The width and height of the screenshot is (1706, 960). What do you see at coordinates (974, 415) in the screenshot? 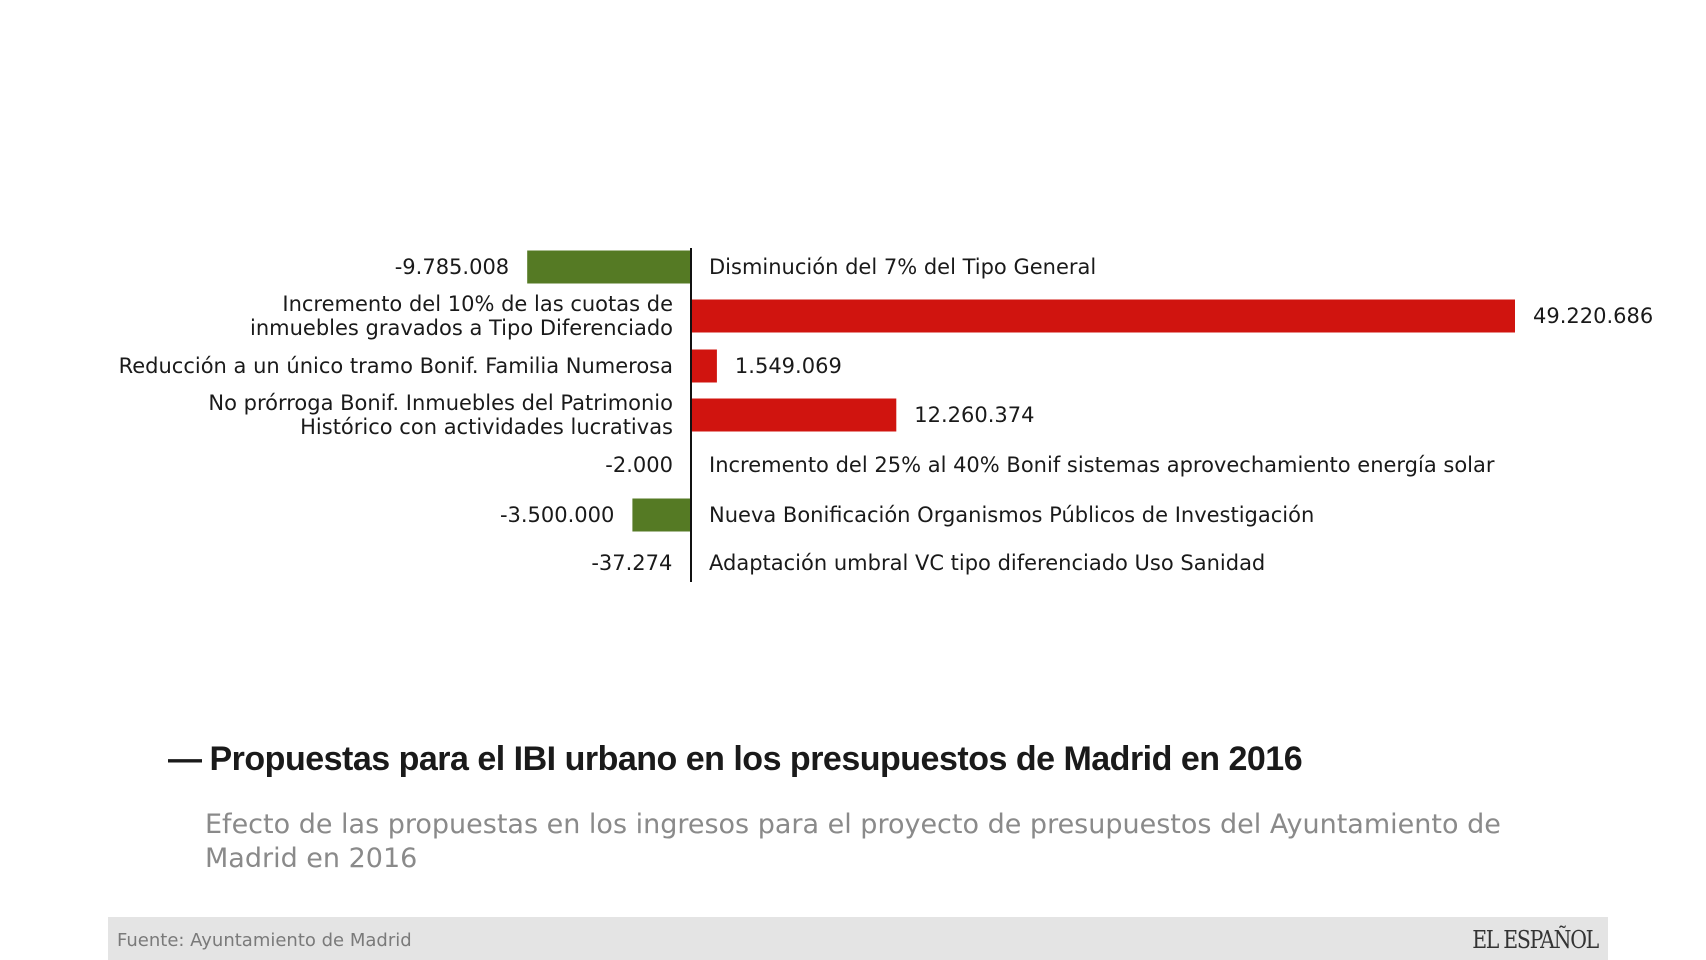
I see `value-label-4: 12.260.374` at bounding box center [974, 415].